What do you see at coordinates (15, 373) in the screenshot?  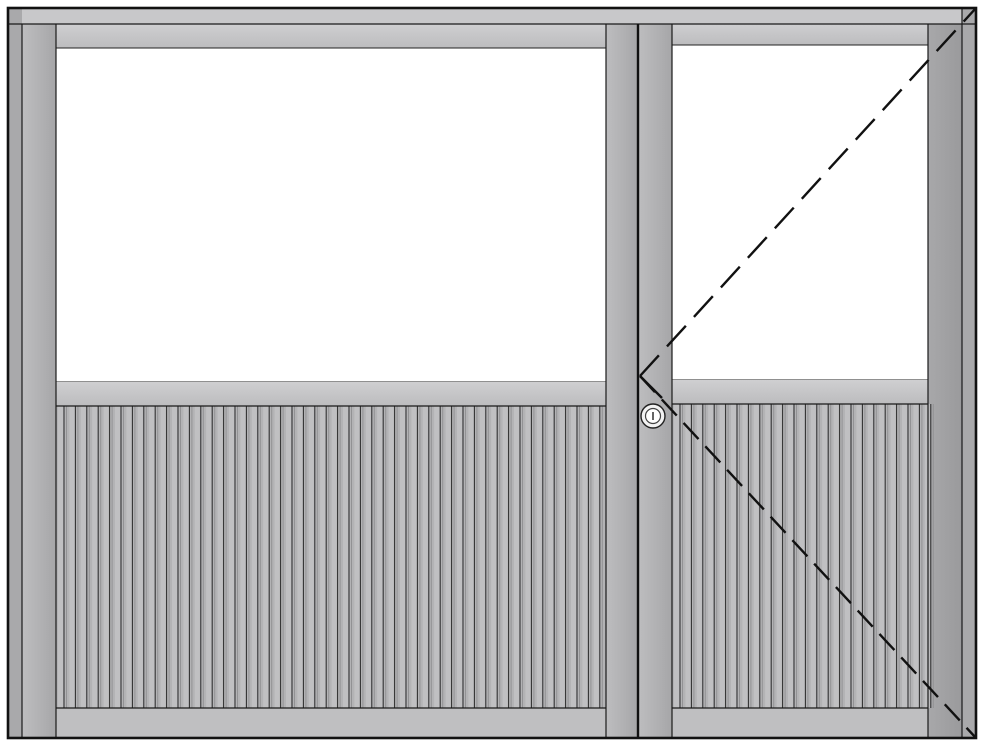 I see `left-jamb` at bounding box center [15, 373].